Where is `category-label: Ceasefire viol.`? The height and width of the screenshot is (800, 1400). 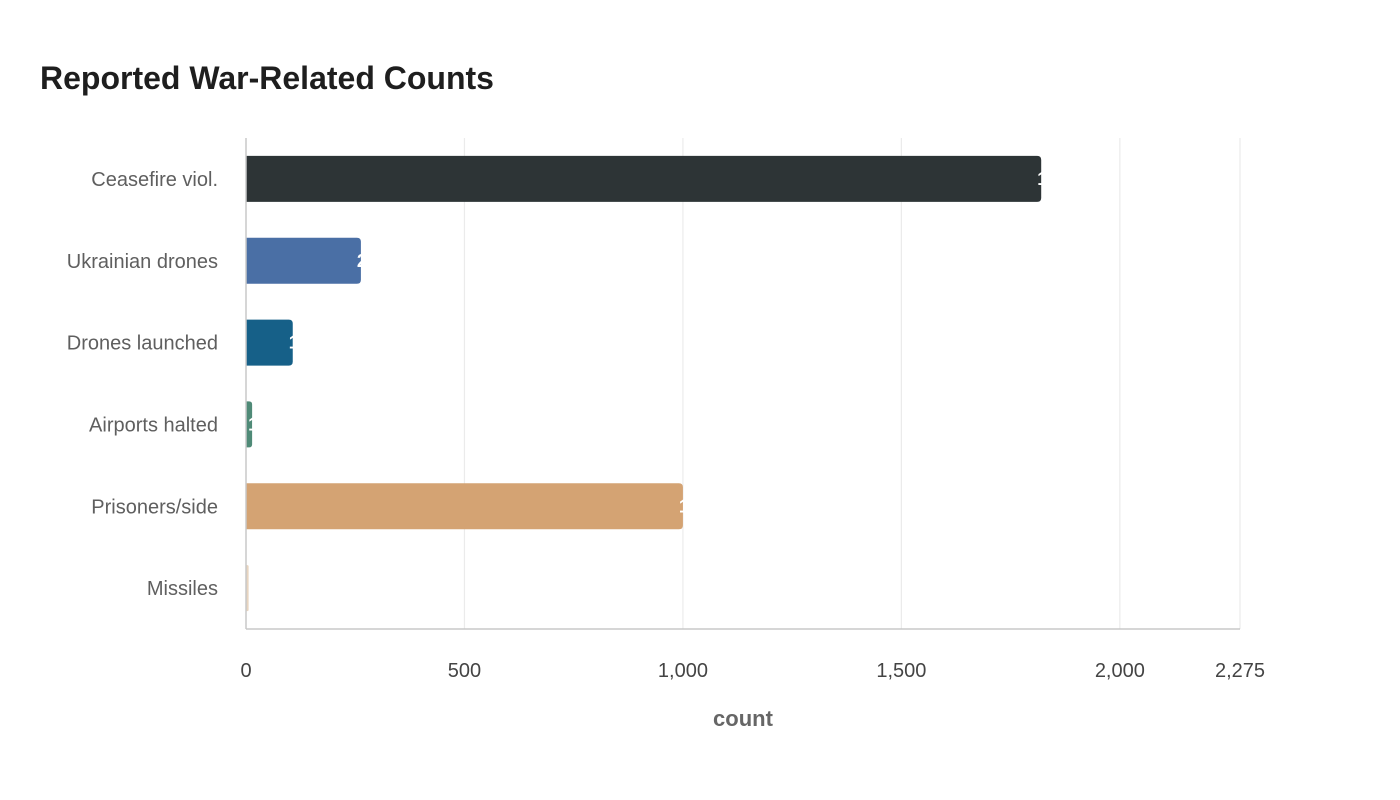 category-label: Ceasefire viol. is located at coordinates (154, 180).